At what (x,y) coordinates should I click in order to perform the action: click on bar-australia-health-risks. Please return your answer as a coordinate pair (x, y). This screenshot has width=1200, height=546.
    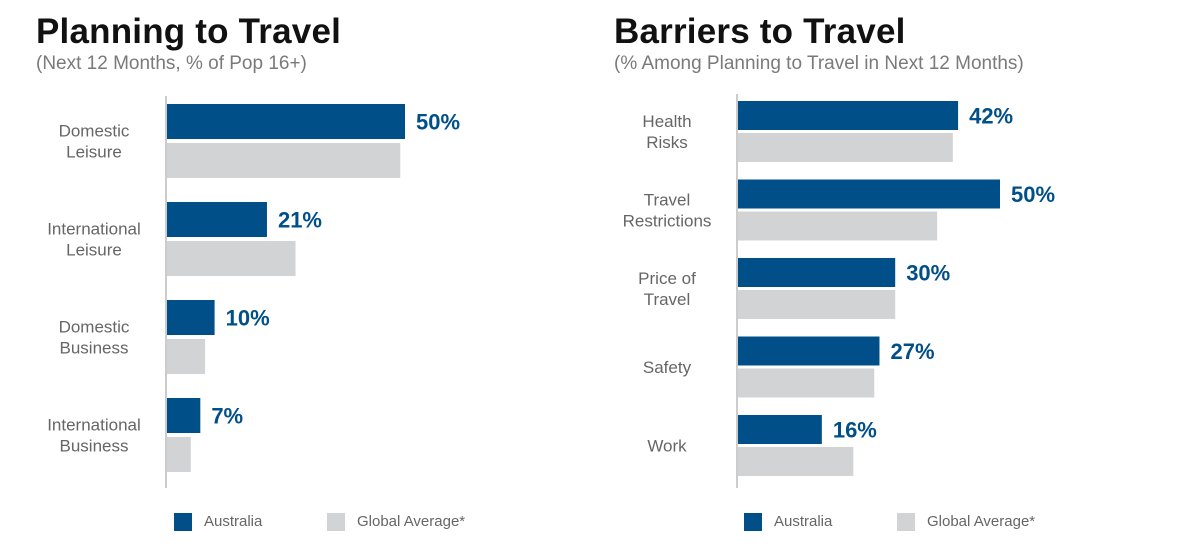
    Looking at the image, I should click on (848, 115).